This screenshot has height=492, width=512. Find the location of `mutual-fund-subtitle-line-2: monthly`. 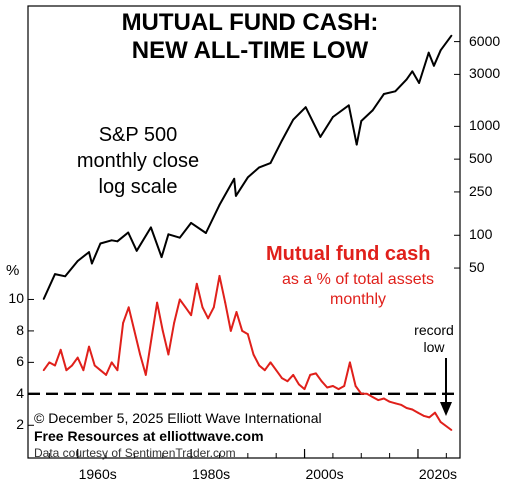

mutual-fund-subtitle-line-2: monthly is located at coordinates (358, 299).